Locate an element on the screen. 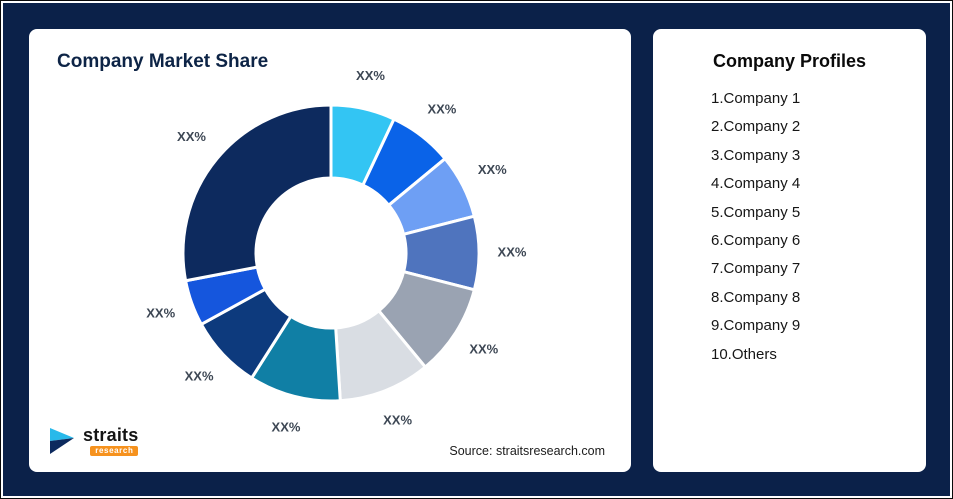 Image resolution: width=953 pixels, height=499 pixels. profiles-title: Company Profiles is located at coordinates (789, 61).